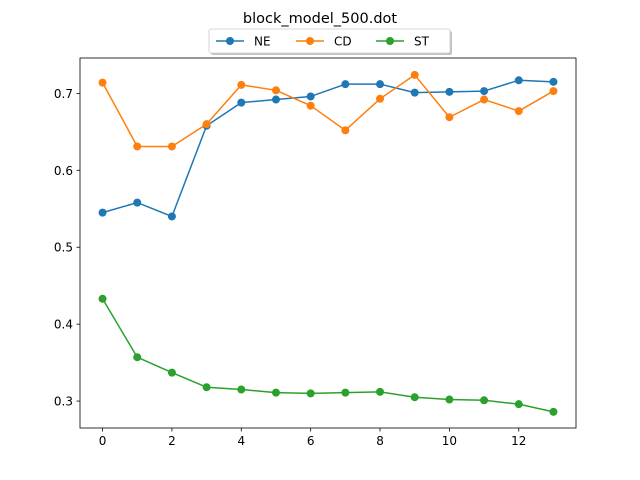 Image resolution: width=640 pixels, height=480 pixels. What do you see at coordinates (230, 41) in the screenshot?
I see `legend-marker-ne` at bounding box center [230, 41].